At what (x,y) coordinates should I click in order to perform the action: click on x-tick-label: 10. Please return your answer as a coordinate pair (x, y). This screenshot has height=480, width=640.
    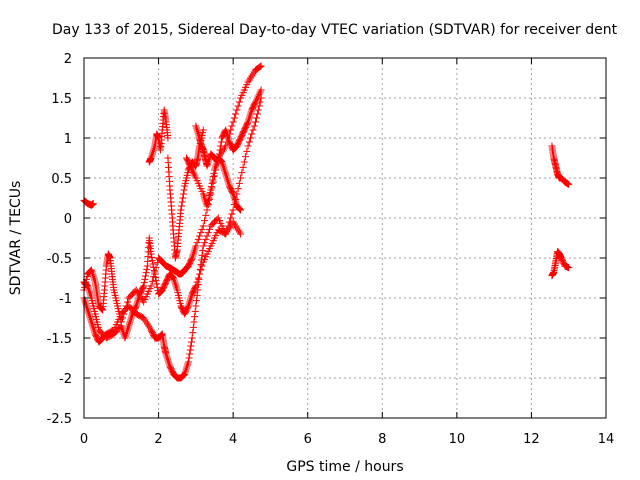
    Looking at the image, I should click on (457, 439).